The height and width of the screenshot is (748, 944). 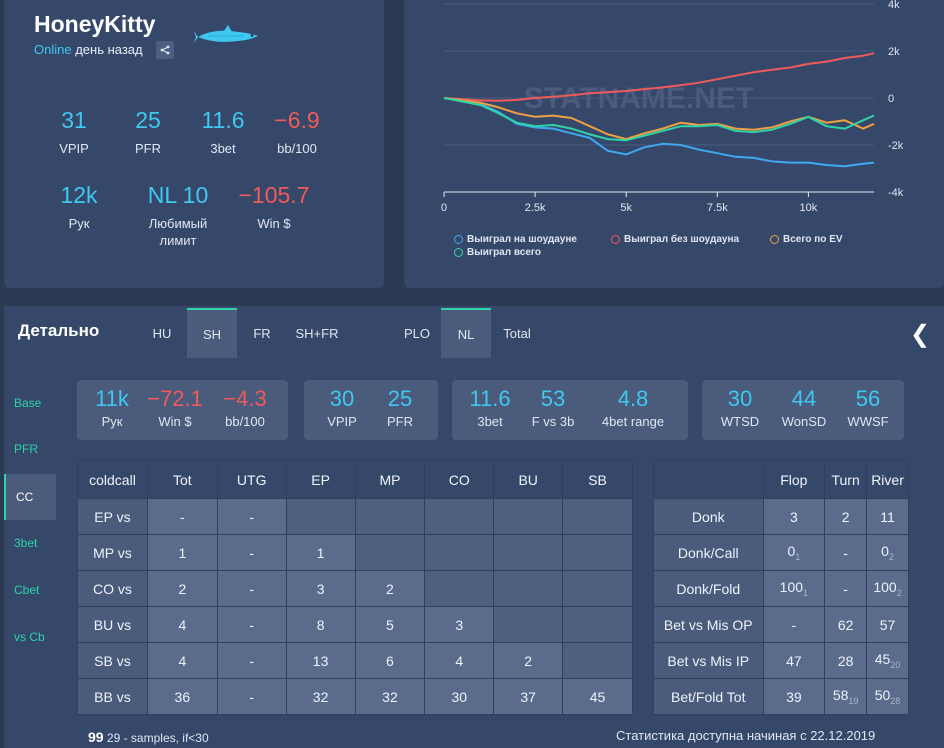 What do you see at coordinates (791, 551) in the screenshot?
I see `cell-value: 0` at bounding box center [791, 551].